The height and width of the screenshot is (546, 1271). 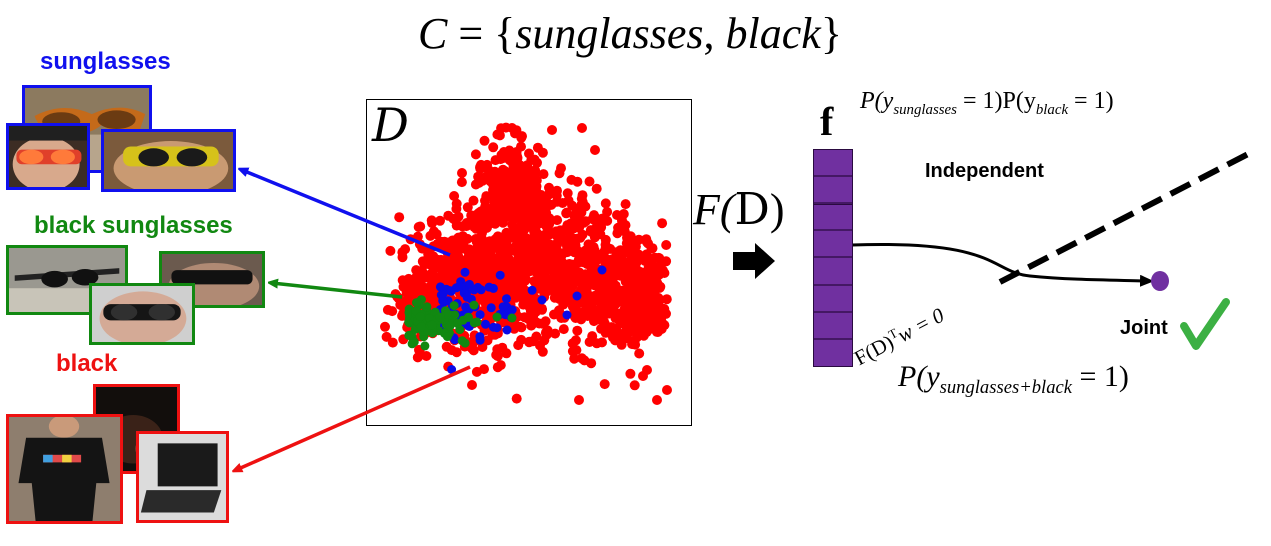 What do you see at coordinates (999, 261) in the screenshot?
I see `joint-curve-arrow` at bounding box center [999, 261].